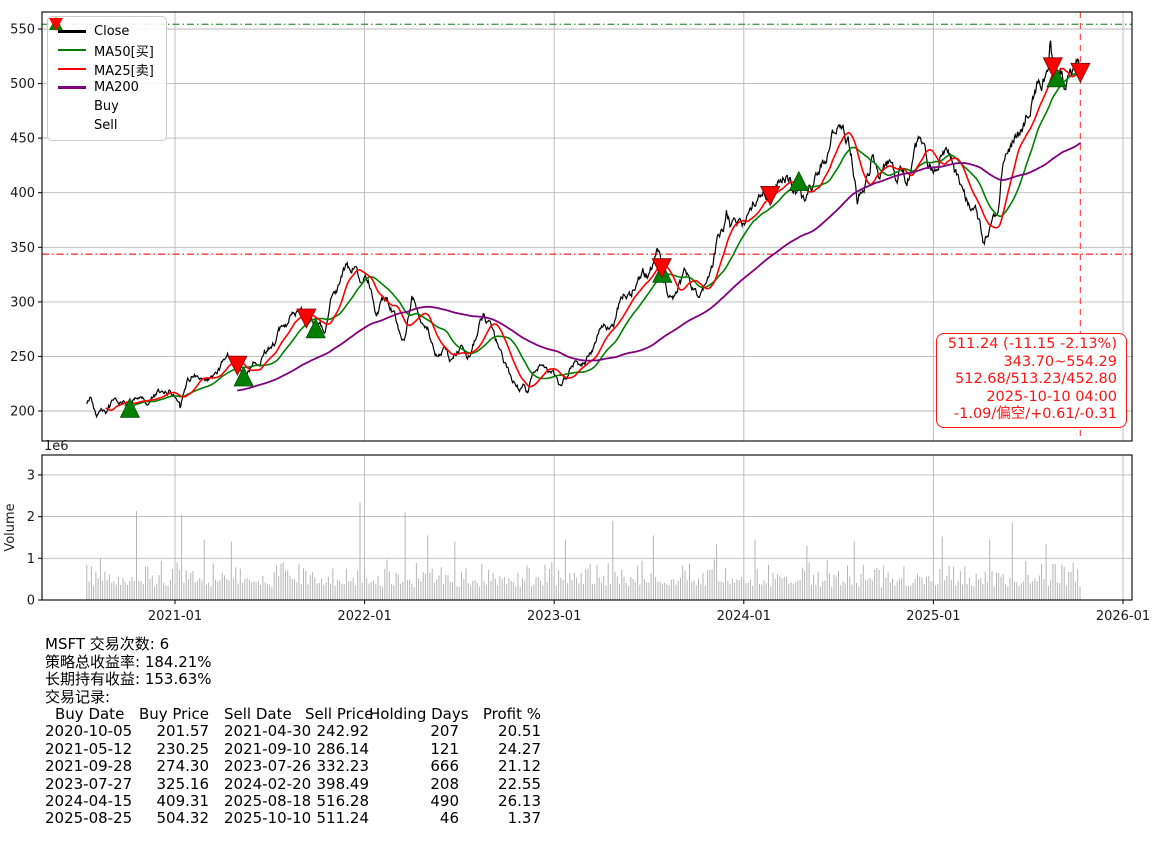 The height and width of the screenshot is (849, 1160). I want to click on trades-cell: 666, so click(444, 766).